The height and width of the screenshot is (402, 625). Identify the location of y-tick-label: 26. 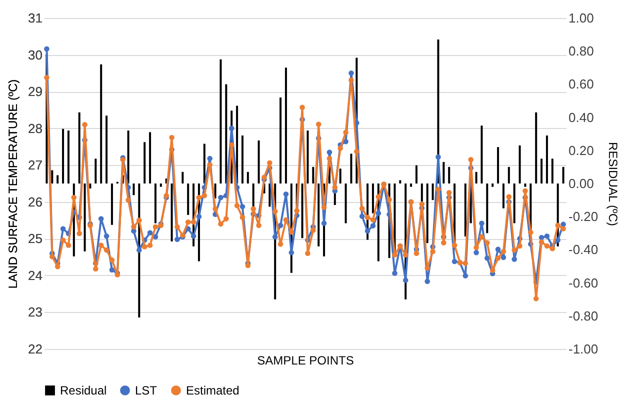
(35, 202).